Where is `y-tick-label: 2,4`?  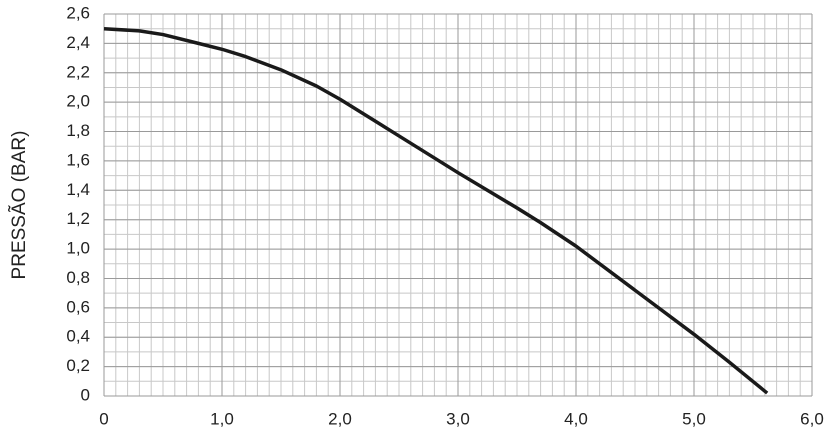 y-tick-label: 2,4 is located at coordinates (78, 42).